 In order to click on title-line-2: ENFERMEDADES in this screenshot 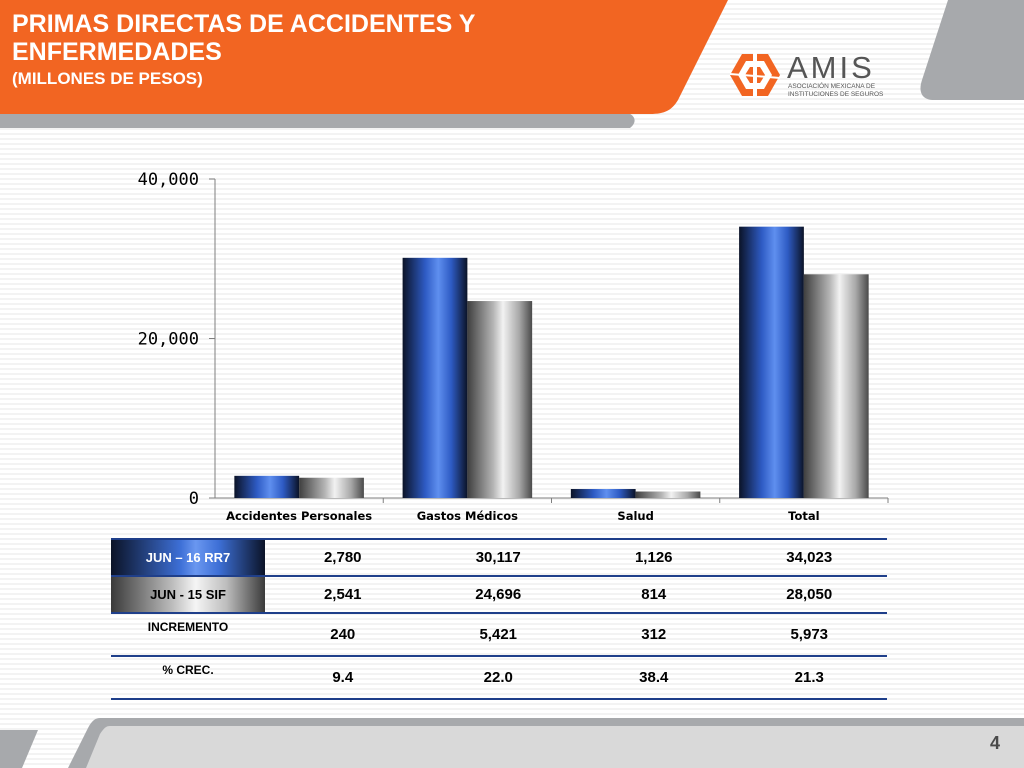, I will do `click(117, 52)`.